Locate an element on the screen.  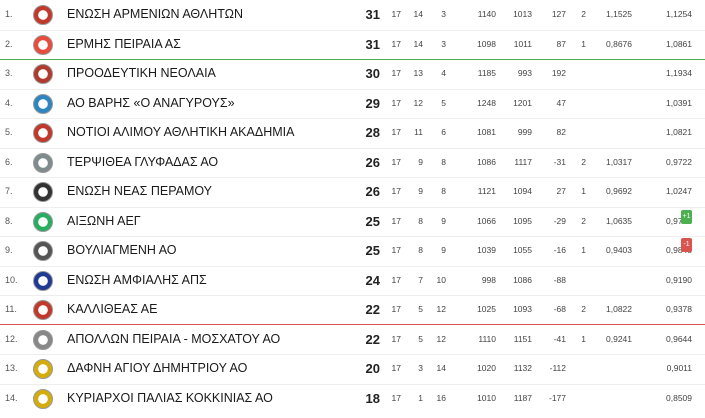
team-name: ΕΝΩΣΗ ΝΕΑΣ ΠΕΡΑΜΟΥ is located at coordinates (140, 191).